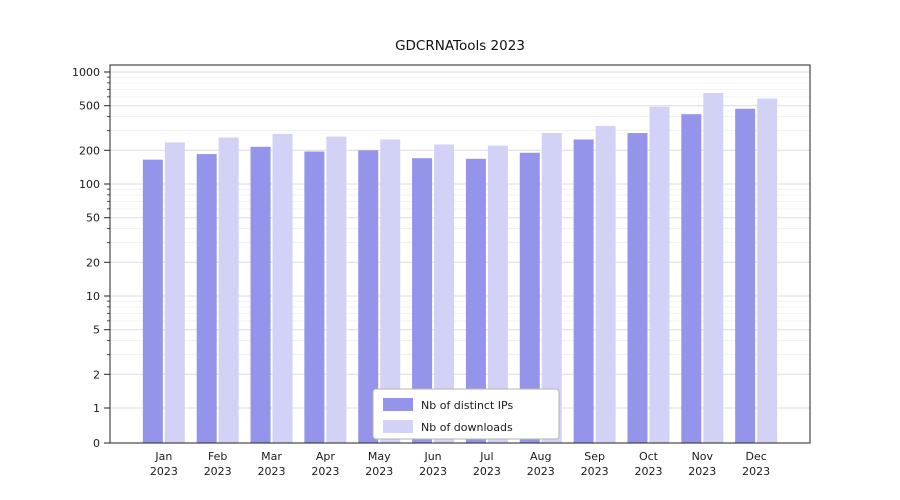 The height and width of the screenshot is (500, 900). Describe the element at coordinates (756, 456) in the screenshot. I see `x-tick-label-month: Dec` at that location.